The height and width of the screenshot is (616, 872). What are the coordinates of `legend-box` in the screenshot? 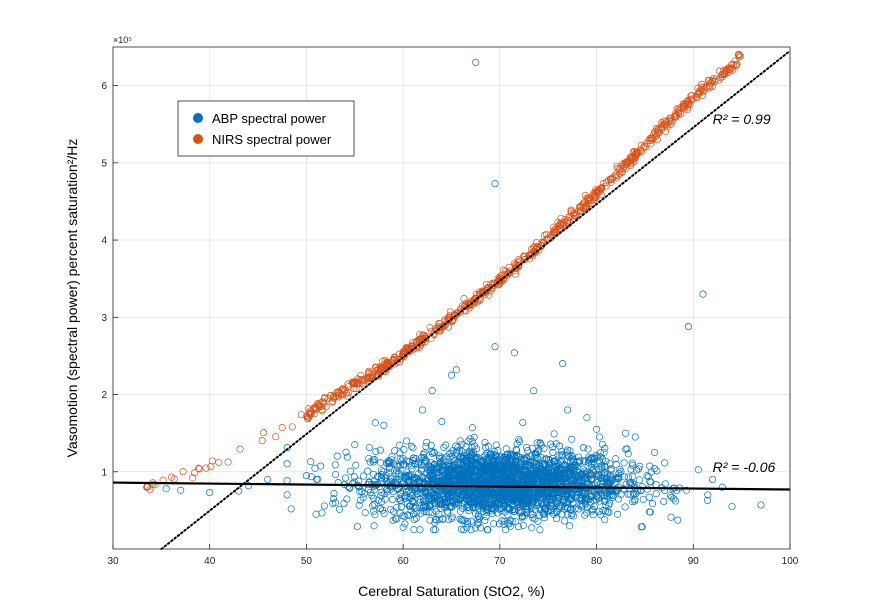 It's located at (266, 128).